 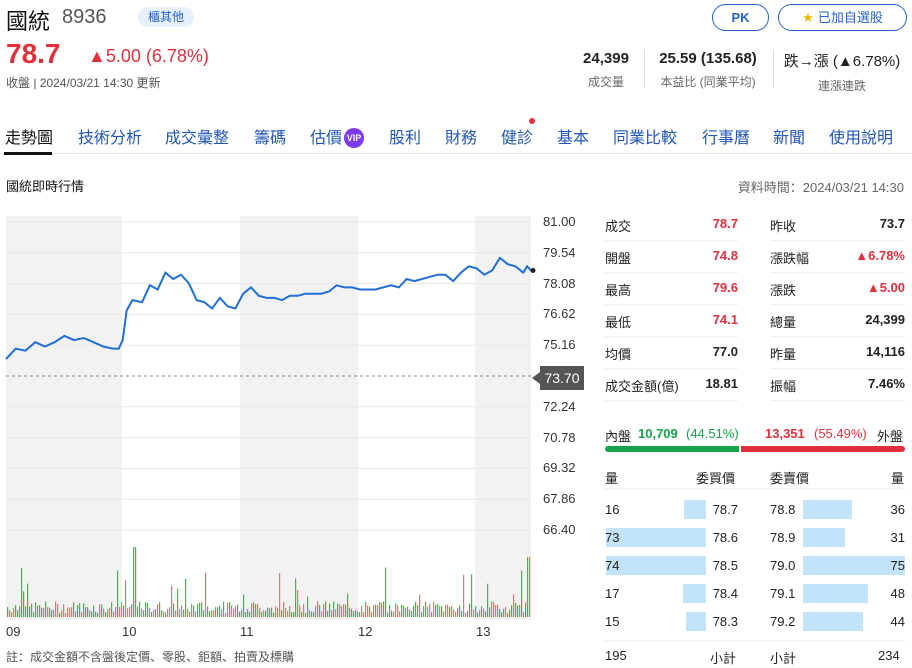 What do you see at coordinates (337, 136) in the screenshot?
I see `tab-valuation: 估價 VIP` at bounding box center [337, 136].